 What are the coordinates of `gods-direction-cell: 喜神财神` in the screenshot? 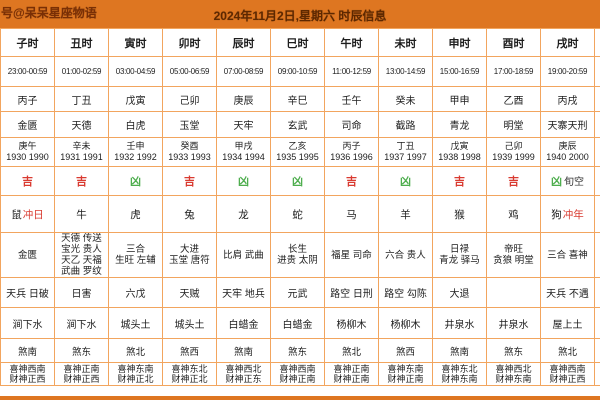 It's located at (597, 374).